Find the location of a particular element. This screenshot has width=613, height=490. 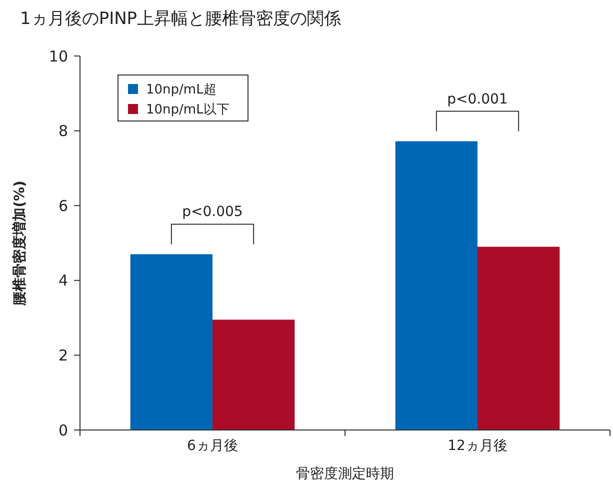

y-tick-label: 8 is located at coordinates (63, 131).